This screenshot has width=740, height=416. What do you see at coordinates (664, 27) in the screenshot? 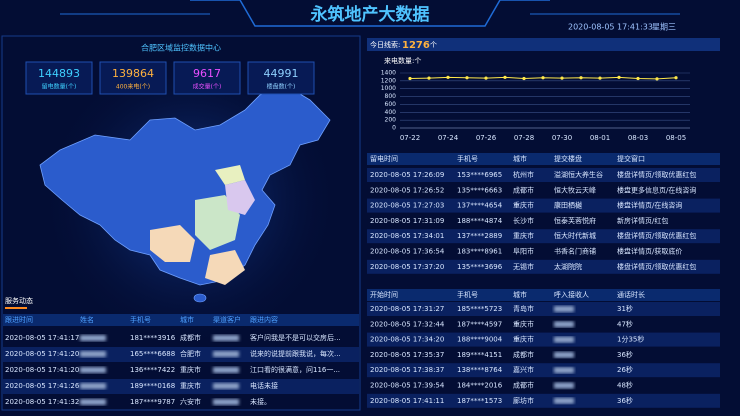
I see `weekday: 星期三` at bounding box center [664, 27].